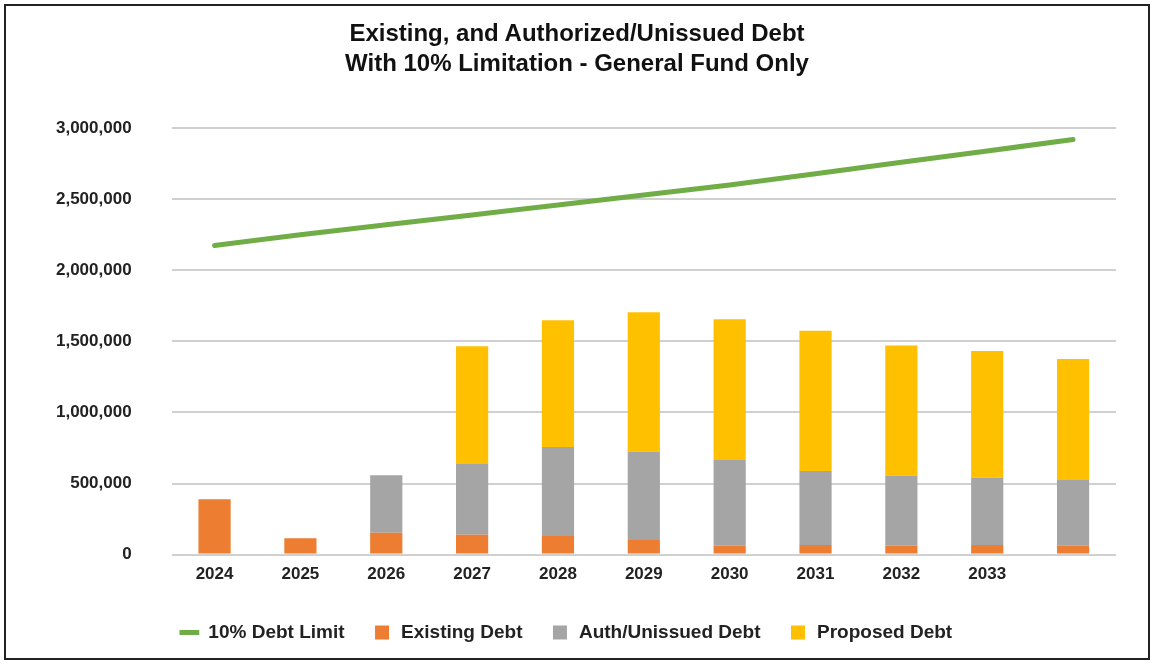 The image size is (1156, 664). What do you see at coordinates (101, 483) in the screenshot?
I see `y-tick-label: 500,000` at bounding box center [101, 483].